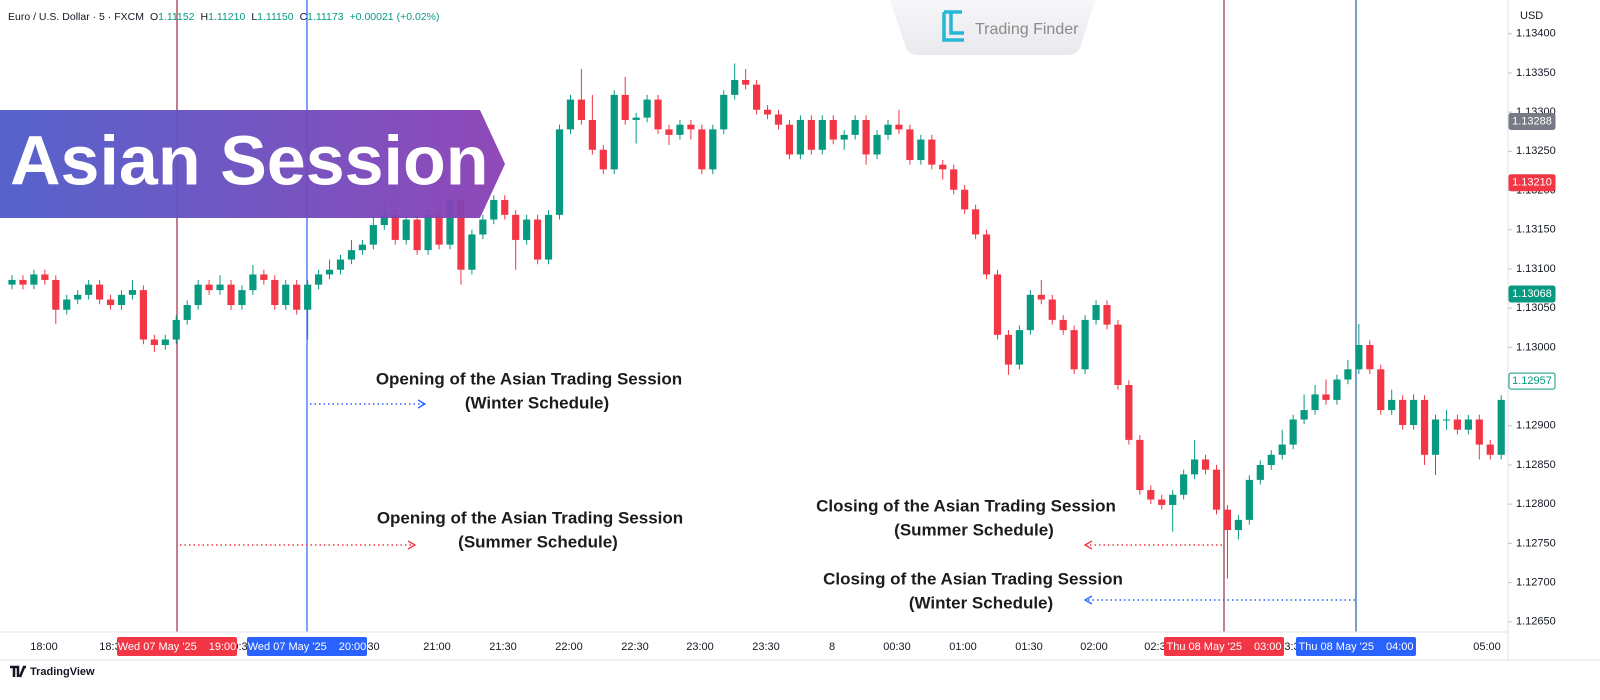  I want to click on x-tick-label: 22:30, so click(635, 647).